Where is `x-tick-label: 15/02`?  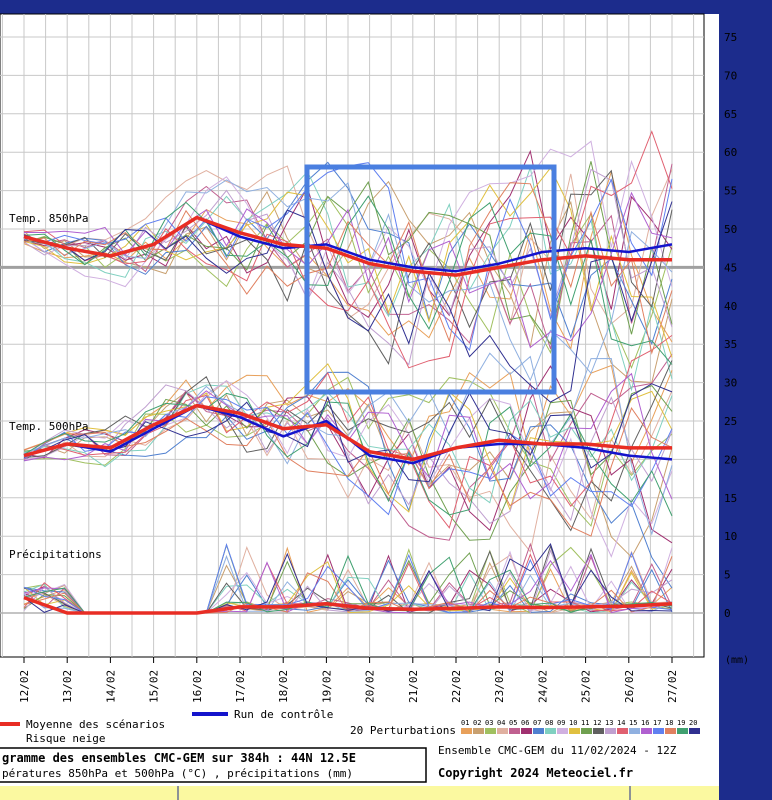 x-tick-label: 15/02 is located at coordinates (154, 686).